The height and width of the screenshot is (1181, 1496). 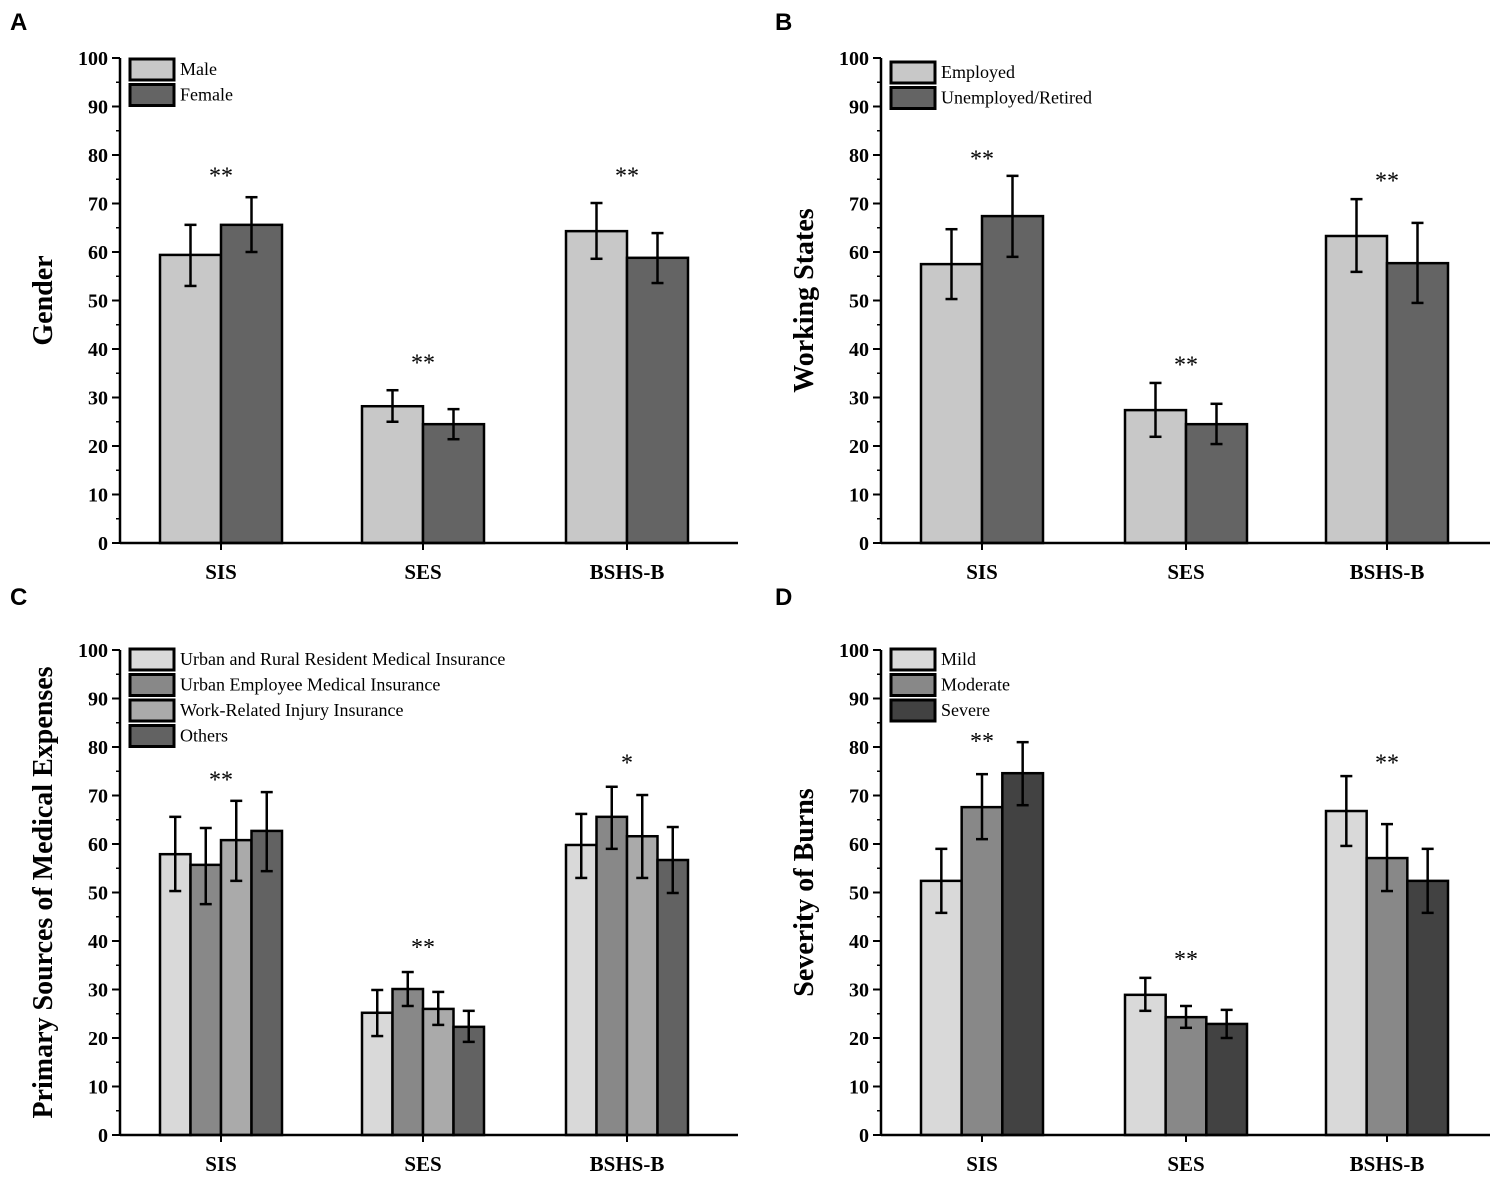 What do you see at coordinates (783, 597) in the screenshot?
I see `panel-label: D` at bounding box center [783, 597].